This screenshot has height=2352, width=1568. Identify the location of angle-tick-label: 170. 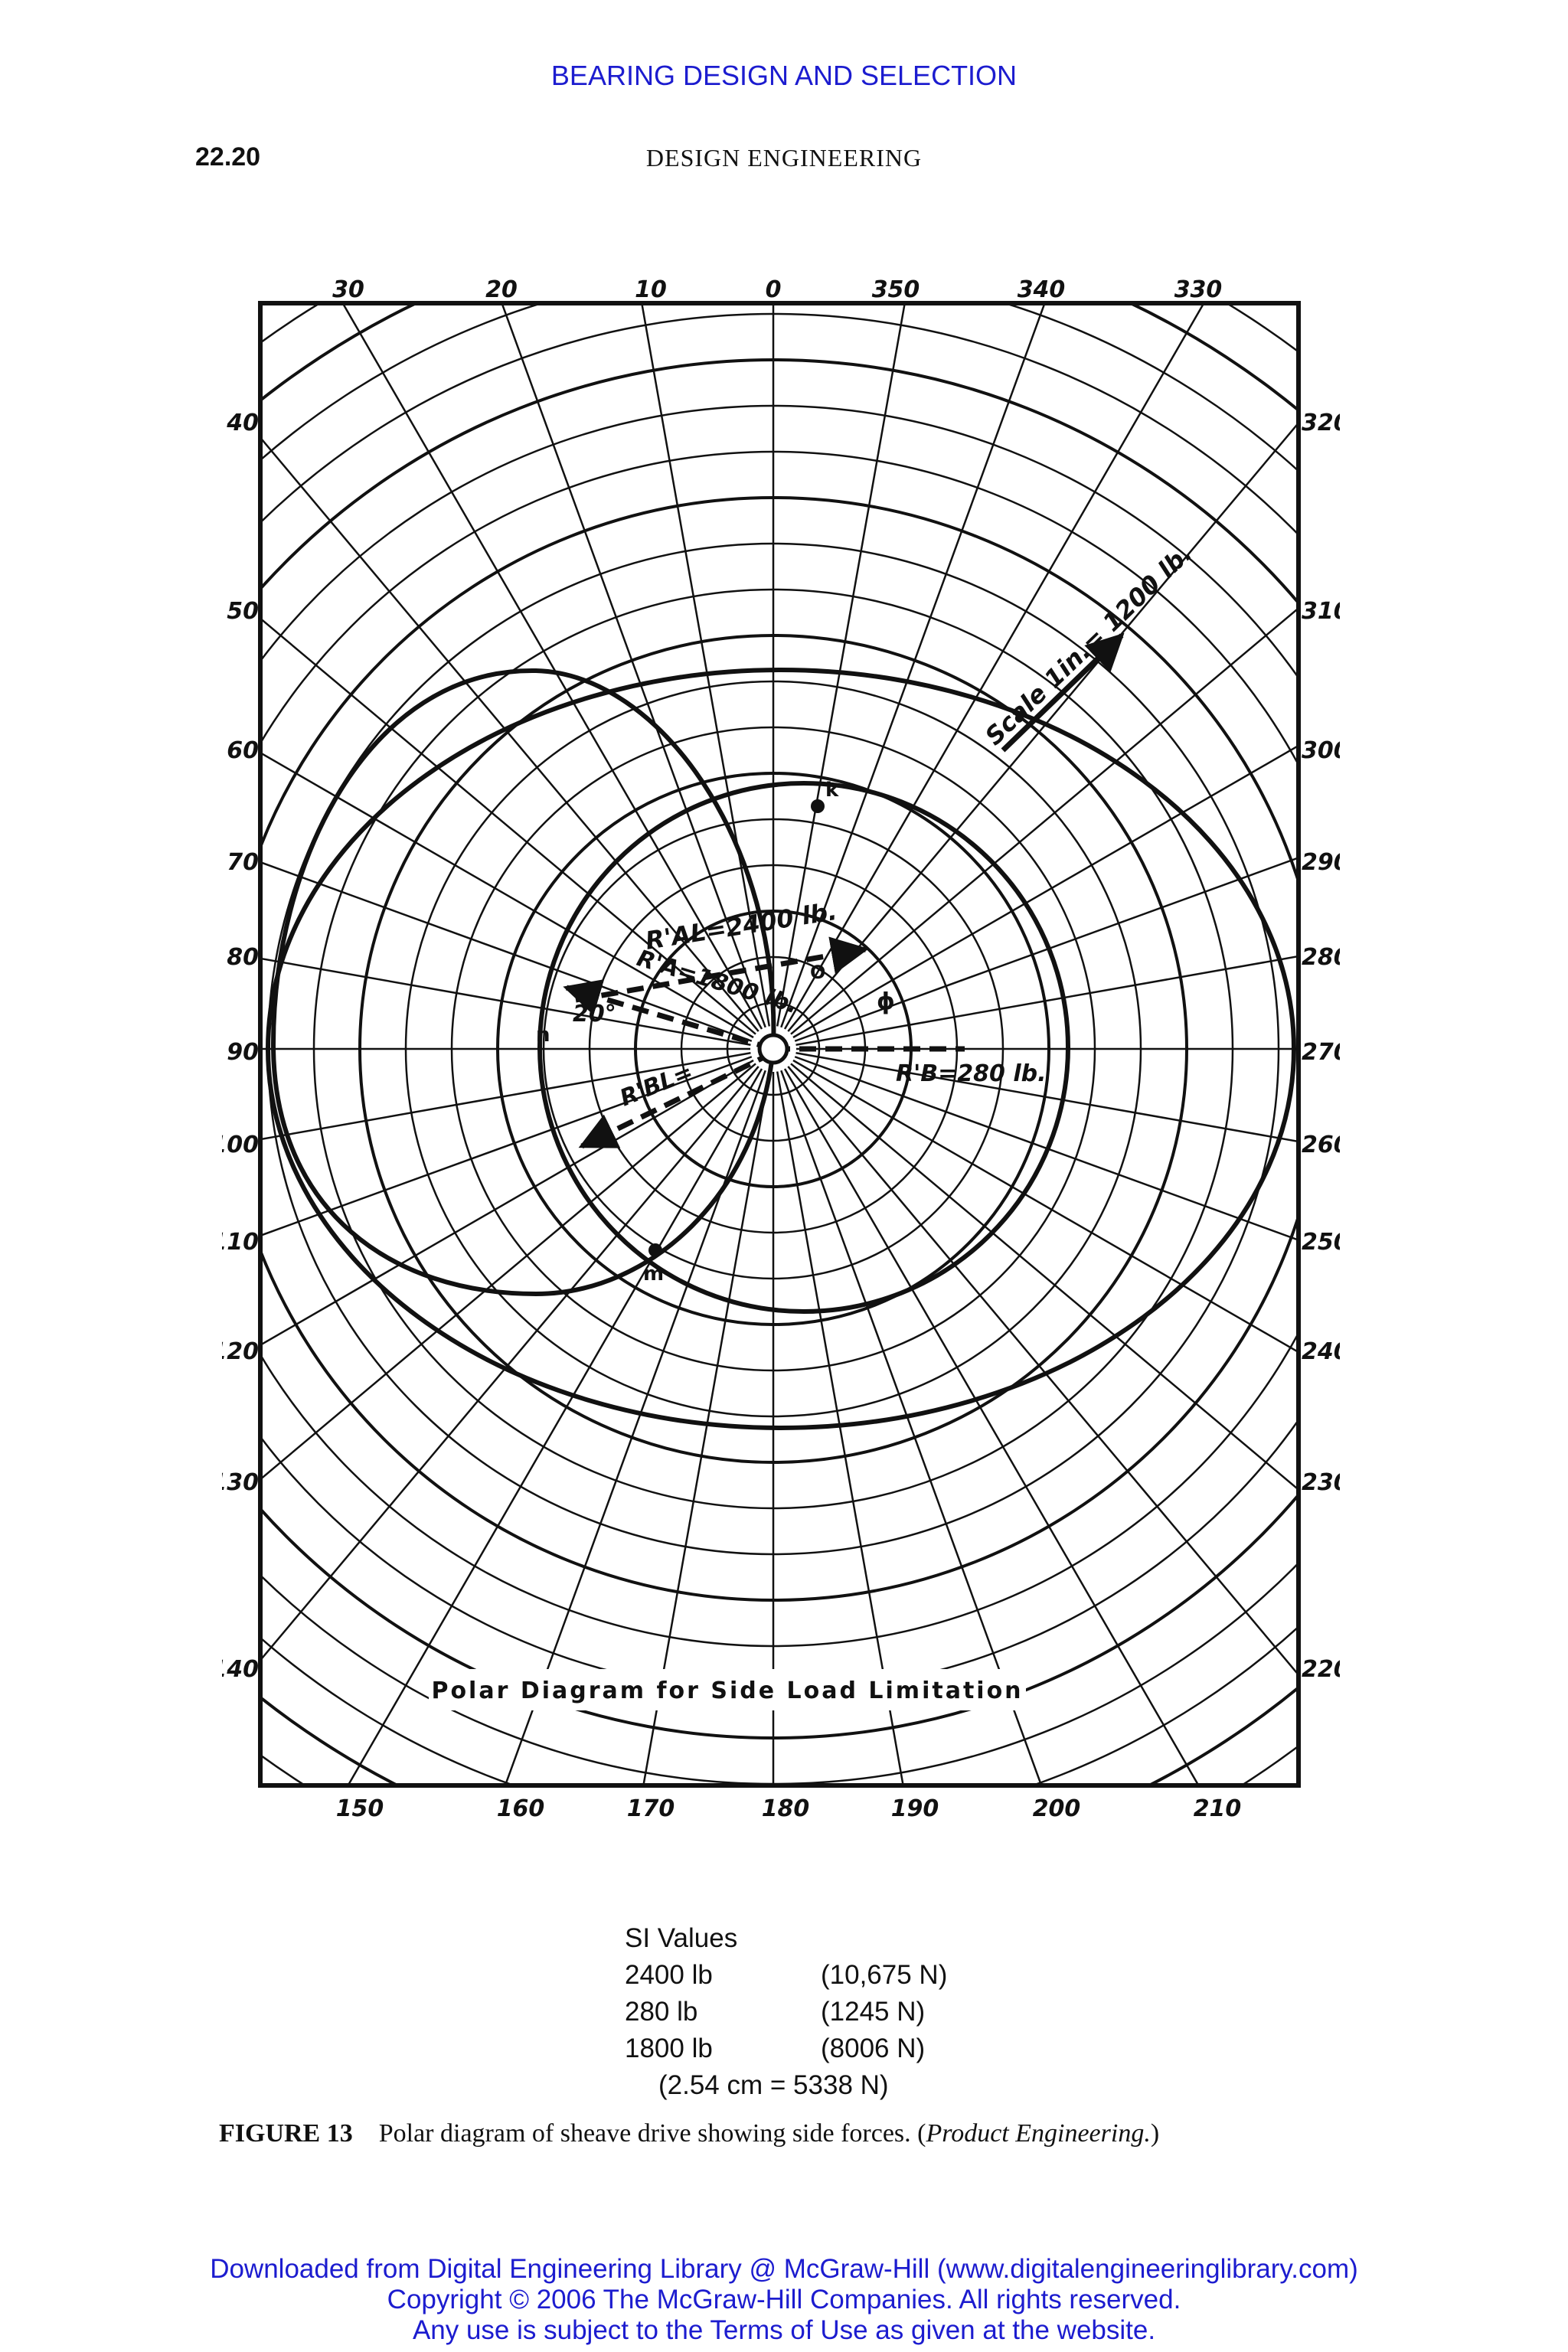
(651, 1808).